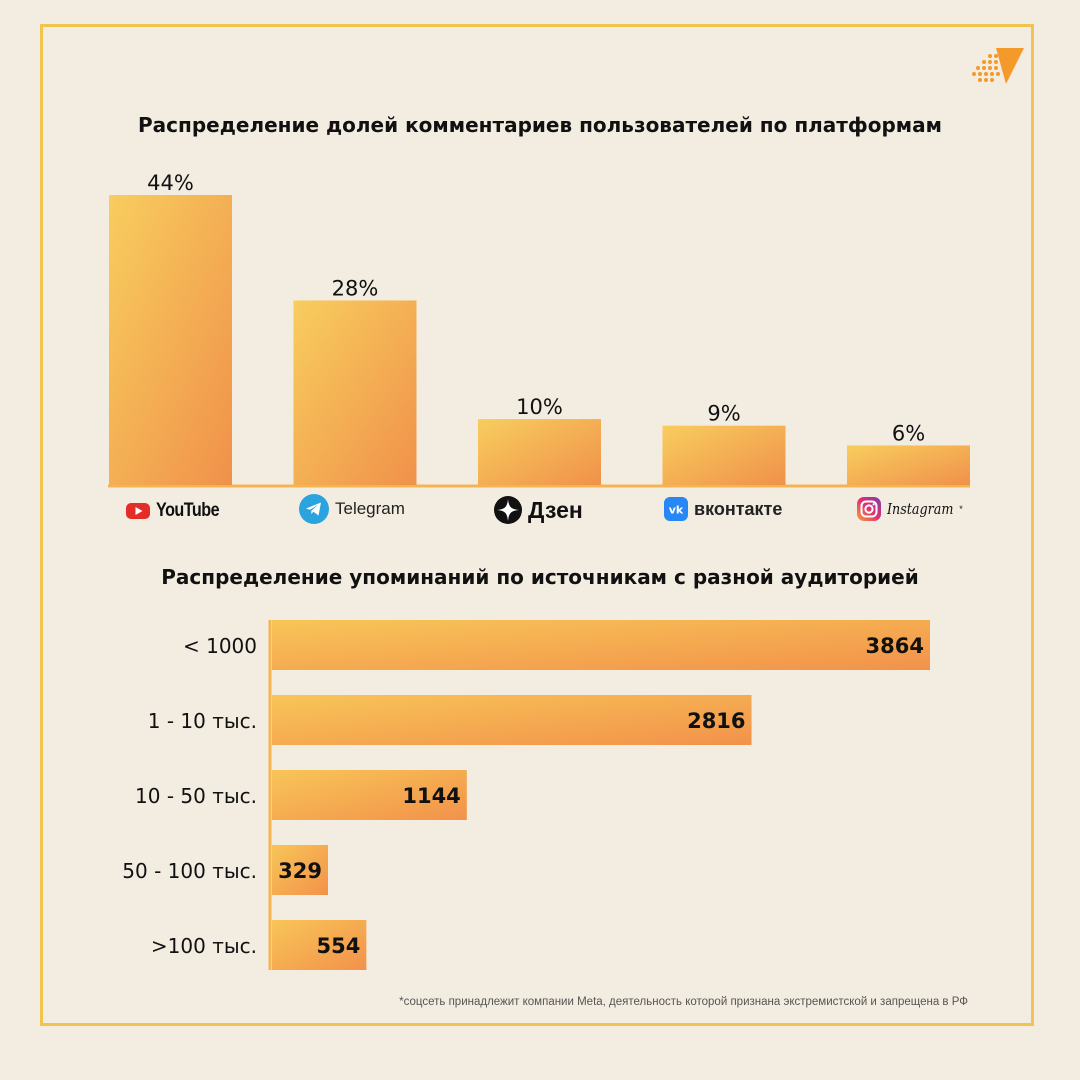 Image resolution: width=1080 pixels, height=1080 pixels. Describe the element at coordinates (869, 509) in the screenshot. I see `instagram-icon` at that location.